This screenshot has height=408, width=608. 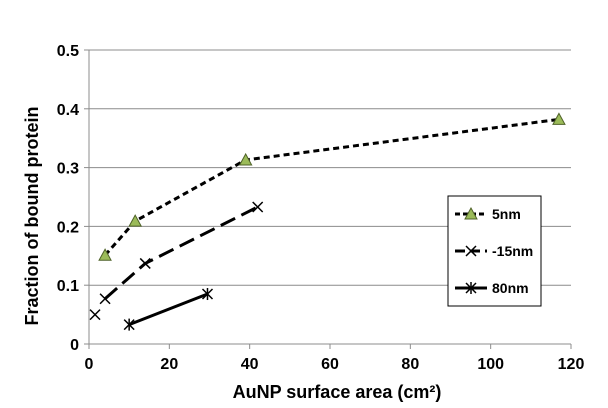 What do you see at coordinates (169, 364) in the screenshot?
I see `x-tick-label: 20` at bounding box center [169, 364].